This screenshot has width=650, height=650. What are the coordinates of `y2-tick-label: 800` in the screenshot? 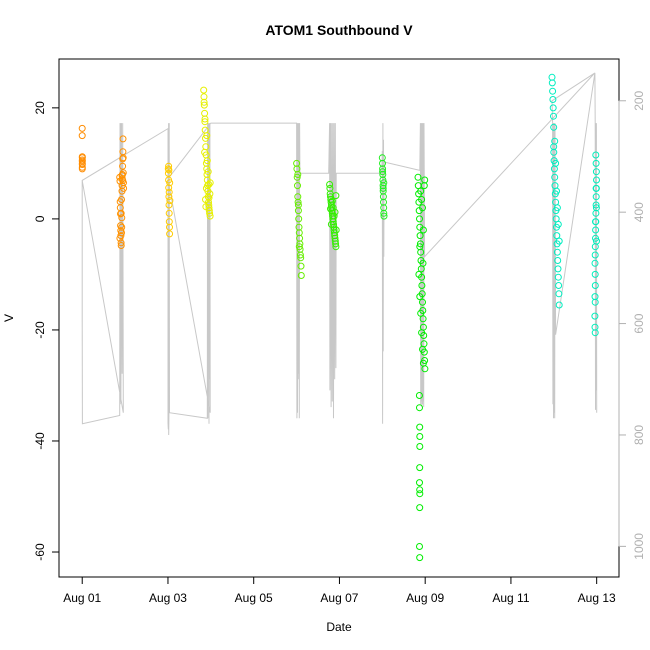 It's located at (639, 435).